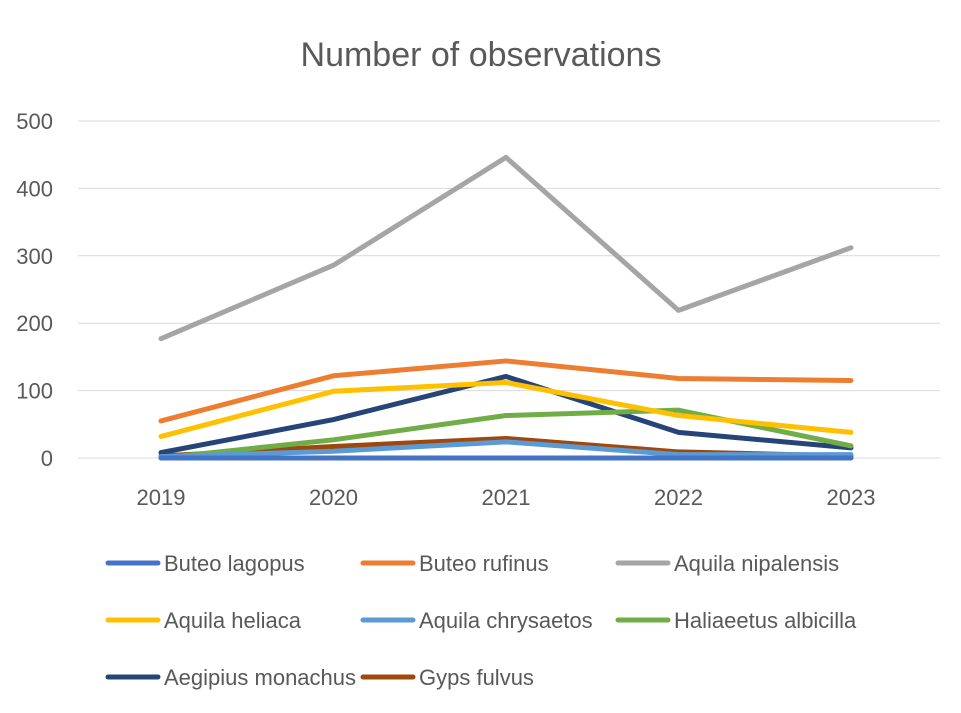 The image size is (961, 713). I want to click on x-tick-label: 2023, so click(851, 497).